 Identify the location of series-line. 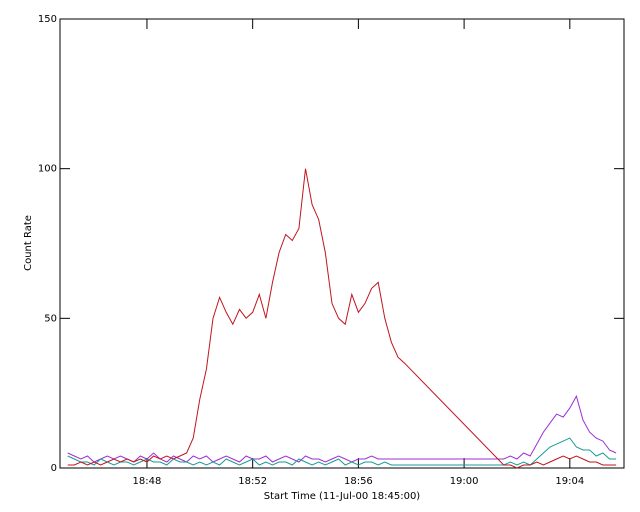
(342, 428).